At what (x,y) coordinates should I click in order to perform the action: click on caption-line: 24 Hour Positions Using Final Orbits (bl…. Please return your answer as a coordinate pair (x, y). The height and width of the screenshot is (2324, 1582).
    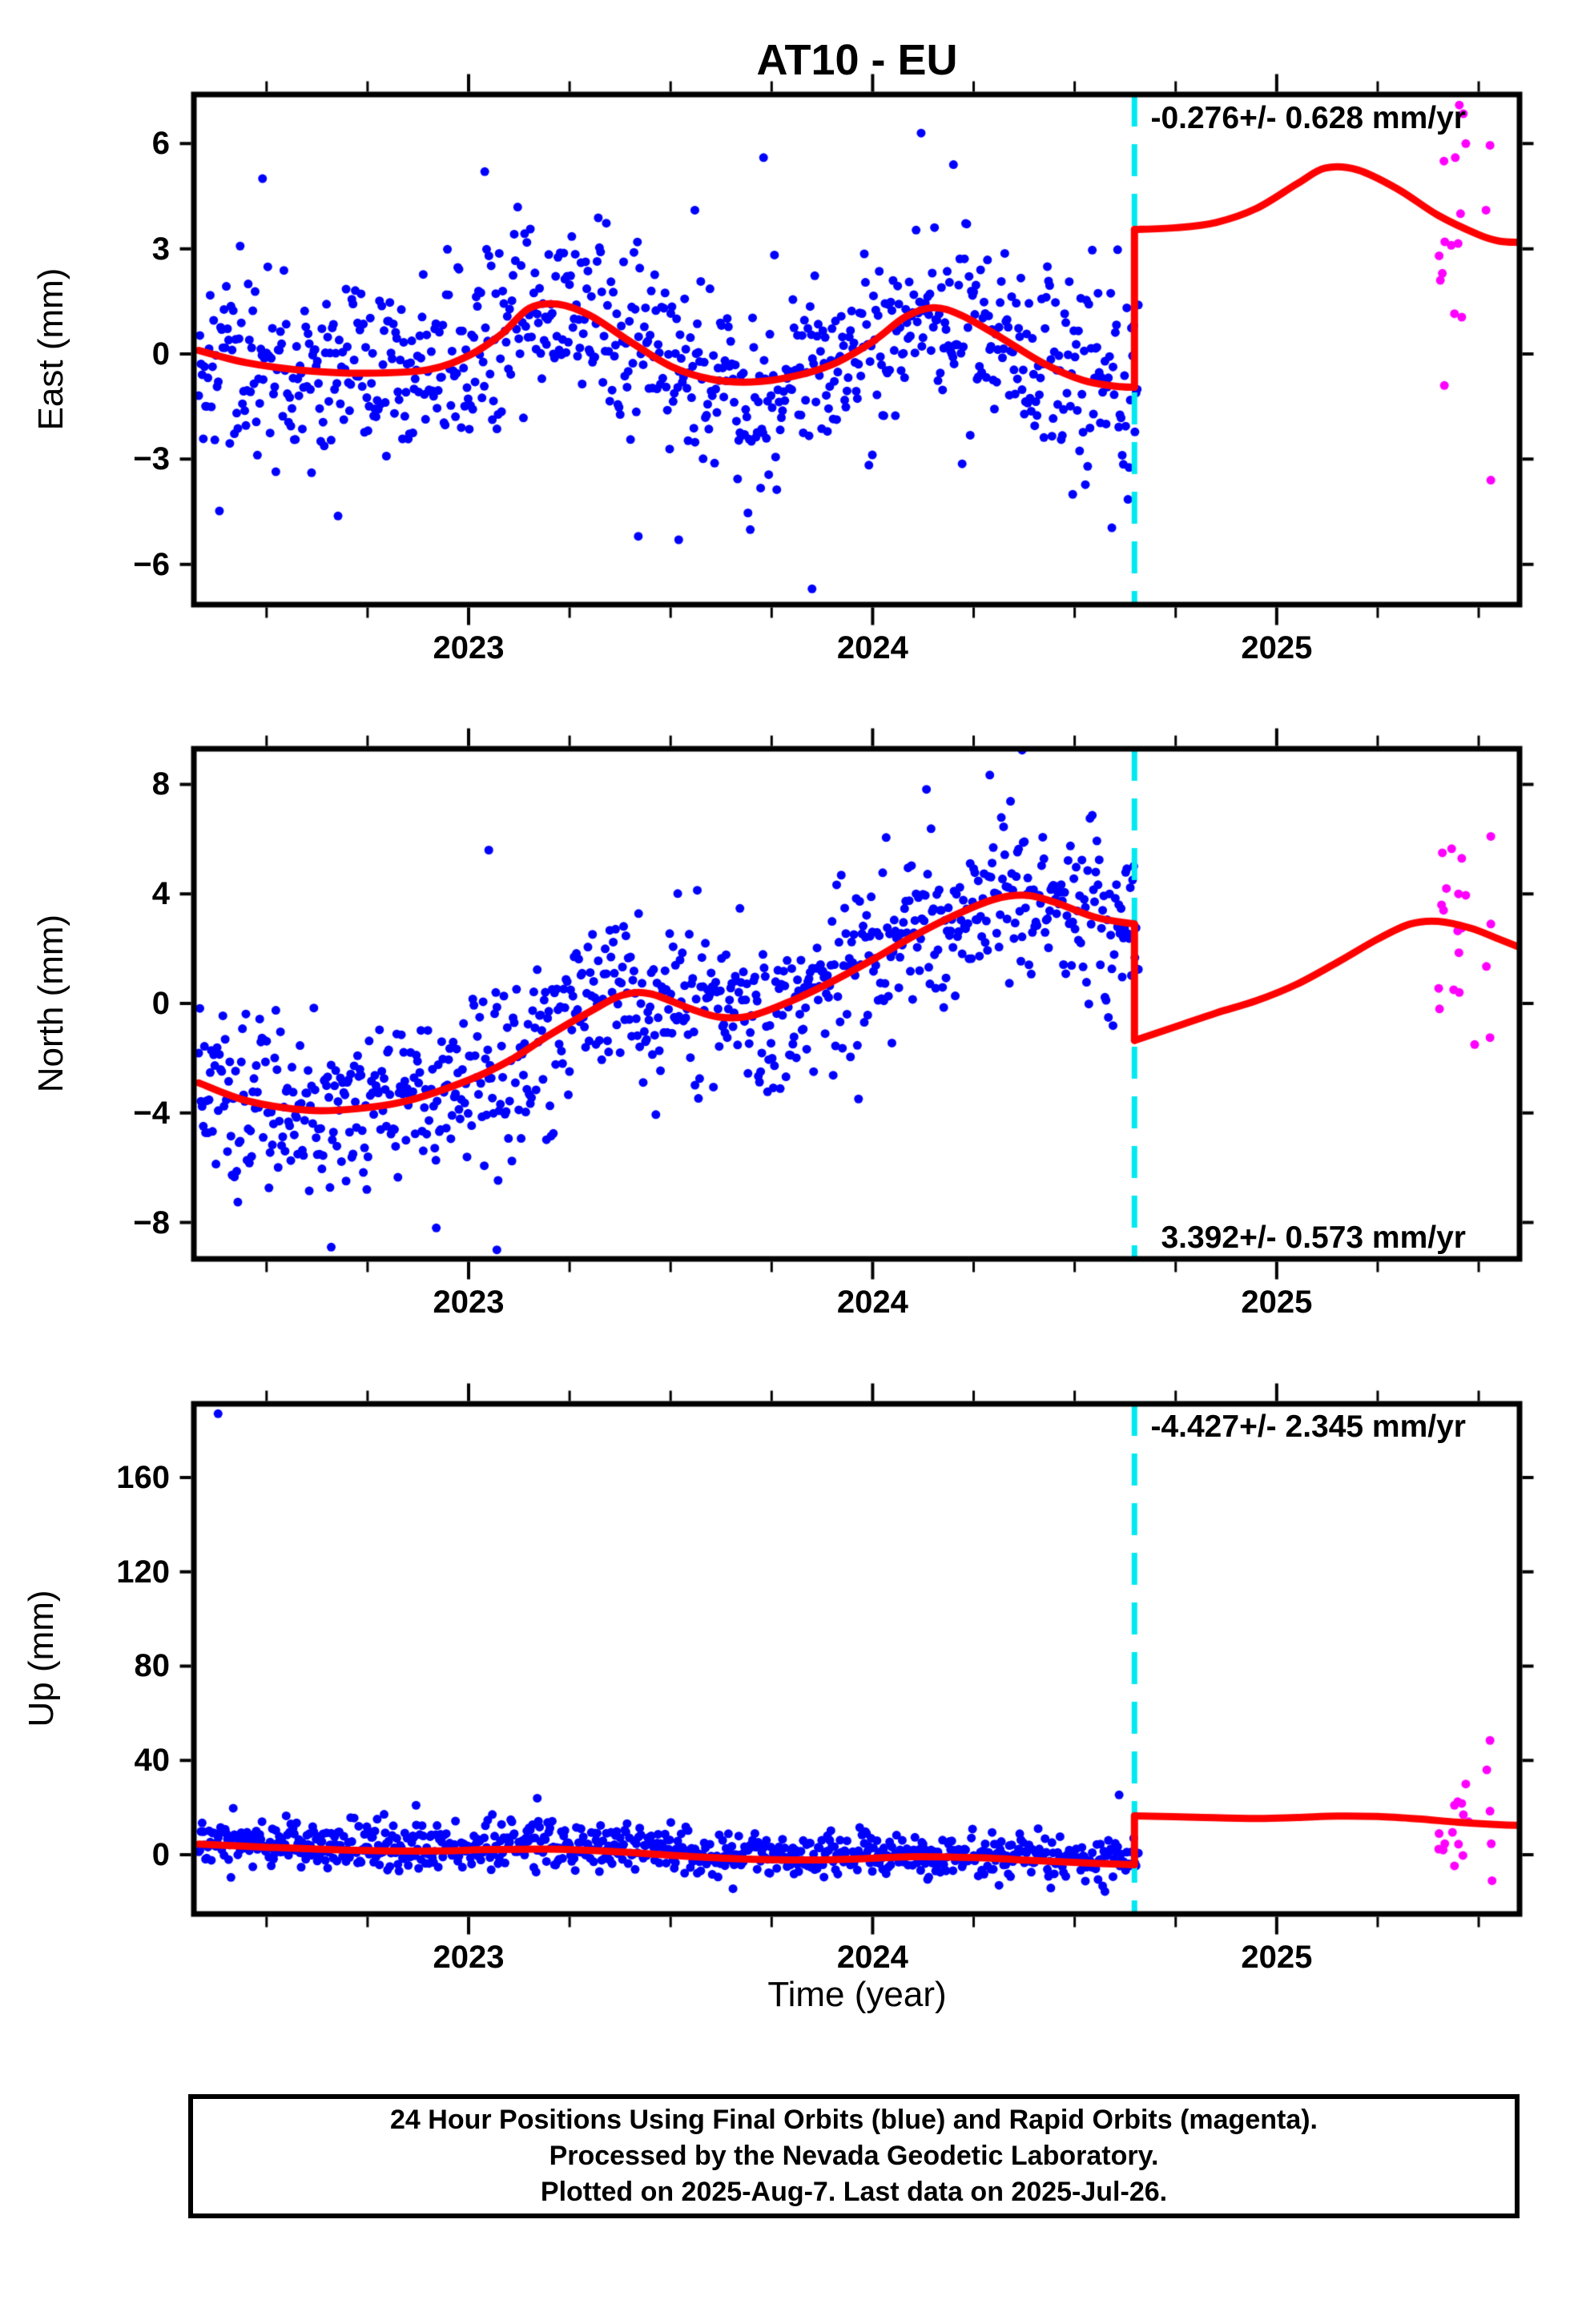
    Looking at the image, I should click on (854, 2120).